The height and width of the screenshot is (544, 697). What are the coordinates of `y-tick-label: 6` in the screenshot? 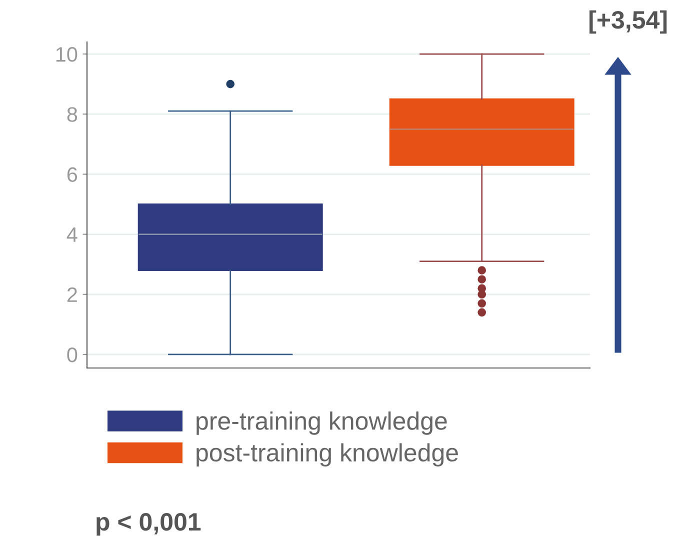 It's located at (72, 174).